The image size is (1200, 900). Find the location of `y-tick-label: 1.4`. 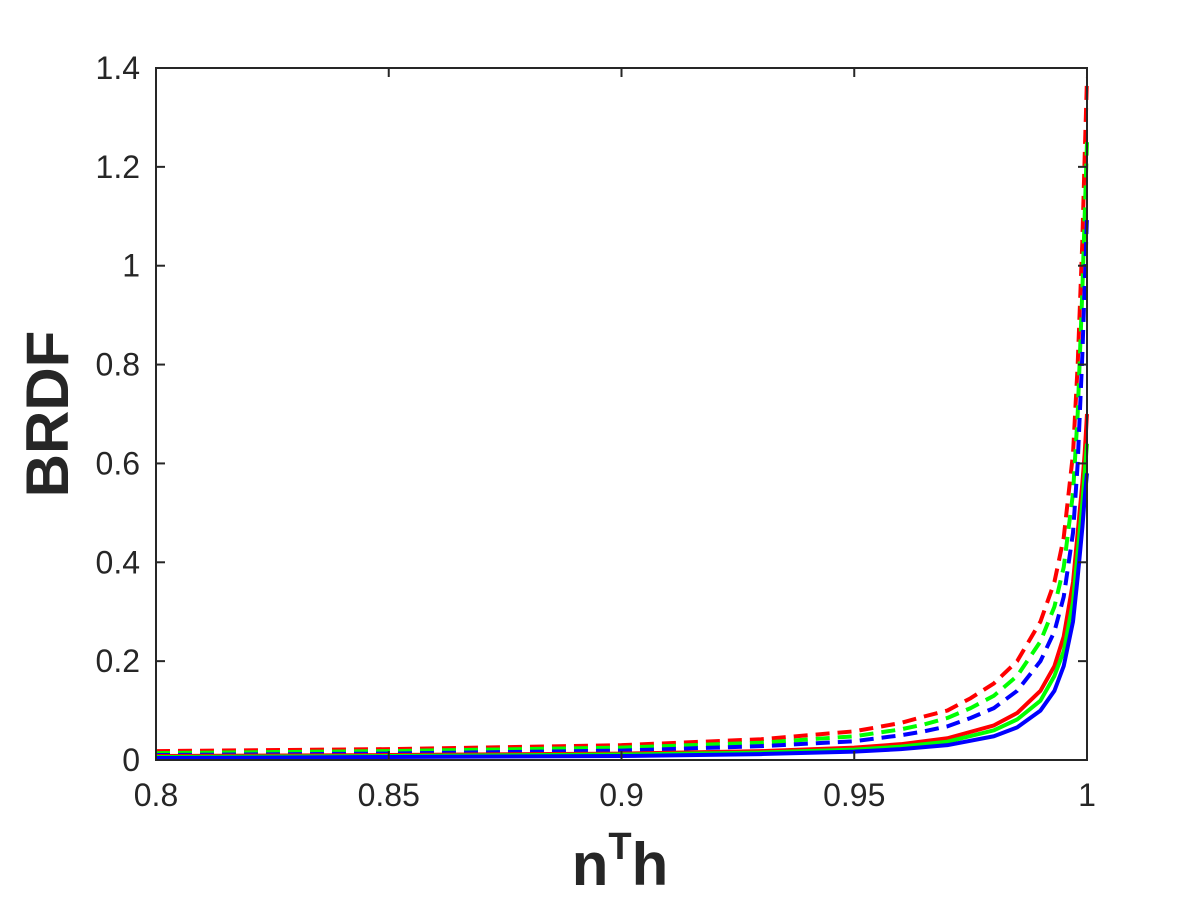

y-tick-label: 1.4 is located at coordinates (118, 68).